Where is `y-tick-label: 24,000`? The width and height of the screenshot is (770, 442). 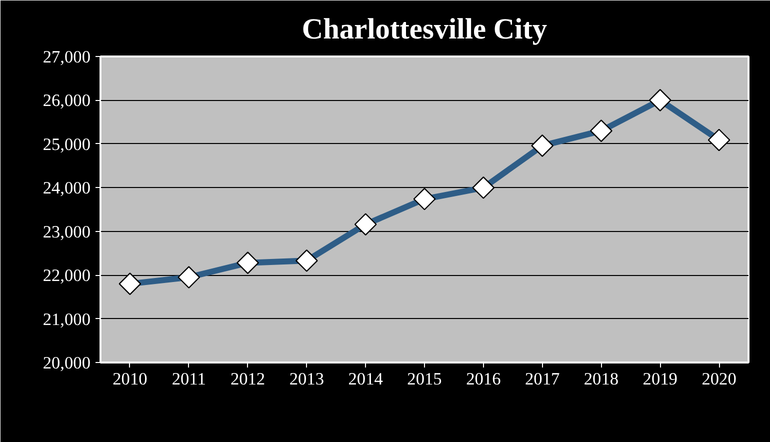
y-tick-label: 24,000 is located at coordinates (66, 188).